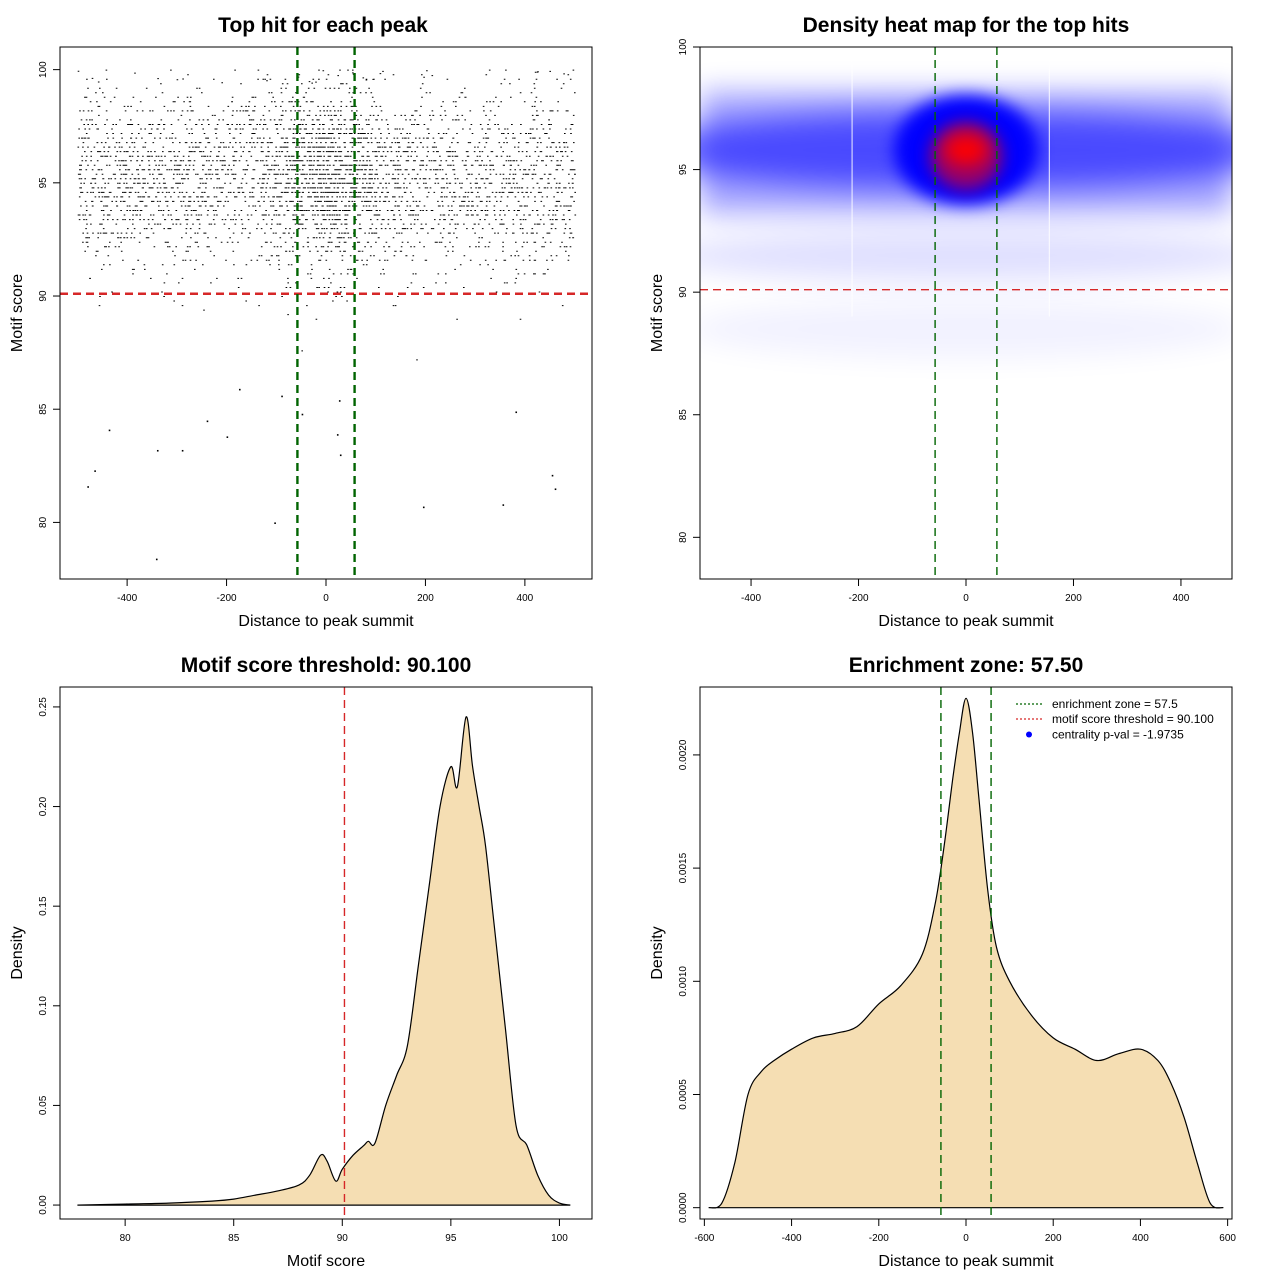 The height and width of the screenshot is (1280, 1280). I want to click on scatter-point-cloud, so click(327, 215).